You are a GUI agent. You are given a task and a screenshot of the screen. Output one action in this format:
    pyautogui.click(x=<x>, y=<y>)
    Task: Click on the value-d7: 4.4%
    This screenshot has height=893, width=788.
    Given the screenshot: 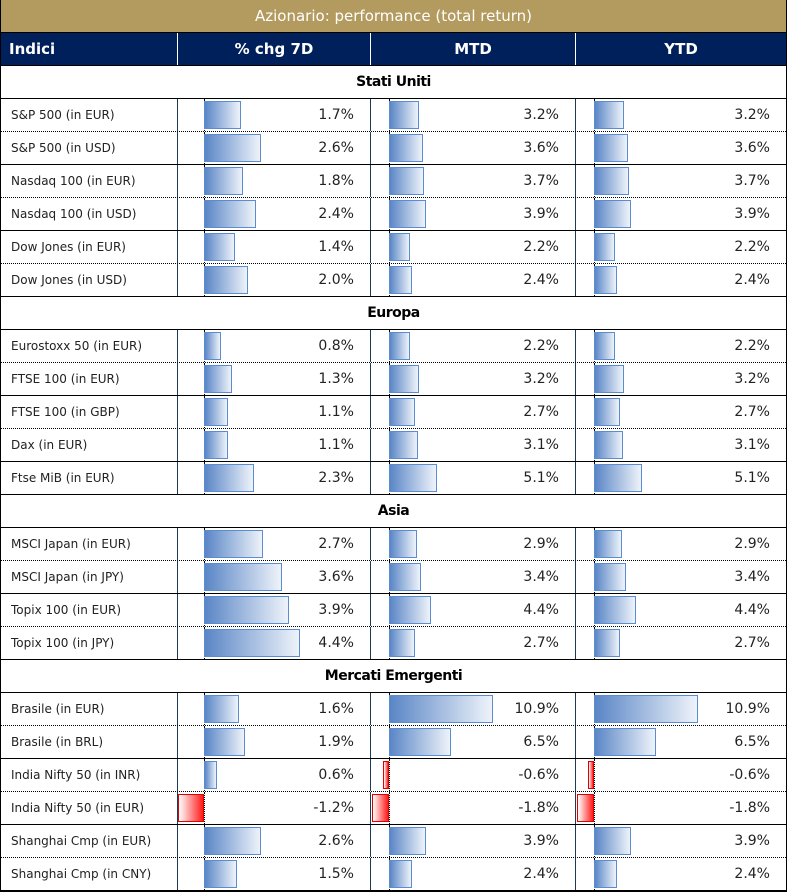 What is the action you would take?
    pyautogui.click(x=336, y=643)
    